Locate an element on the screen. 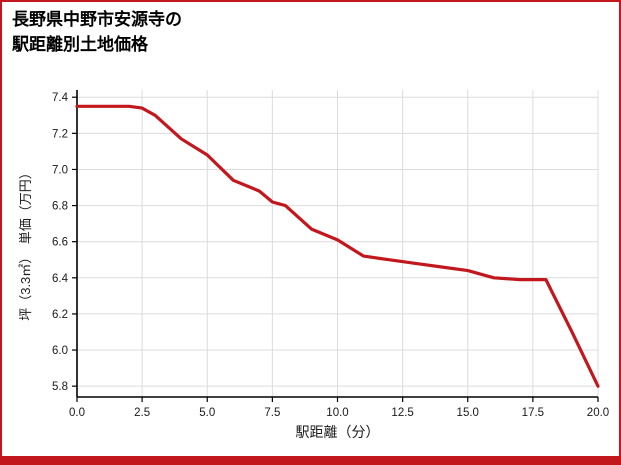 The width and height of the screenshot is (621, 465). x-tick-label: 20.0 is located at coordinates (598, 413).